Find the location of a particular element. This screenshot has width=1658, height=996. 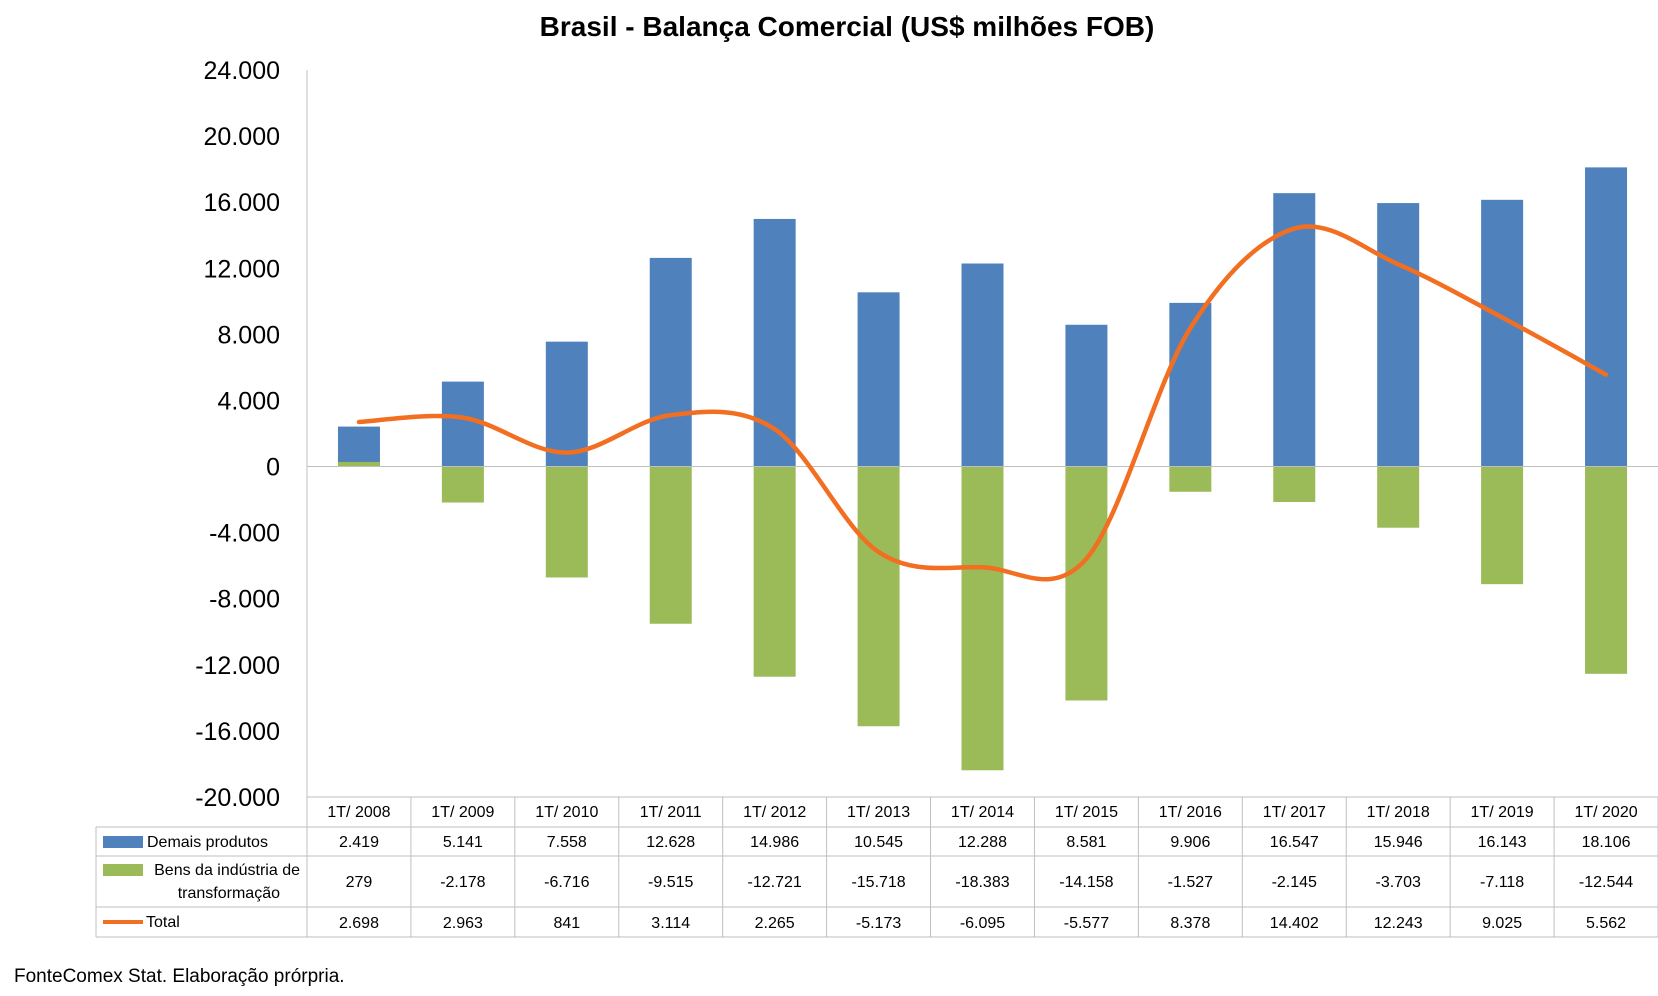

table-cell: 16.547 is located at coordinates (1294, 842).